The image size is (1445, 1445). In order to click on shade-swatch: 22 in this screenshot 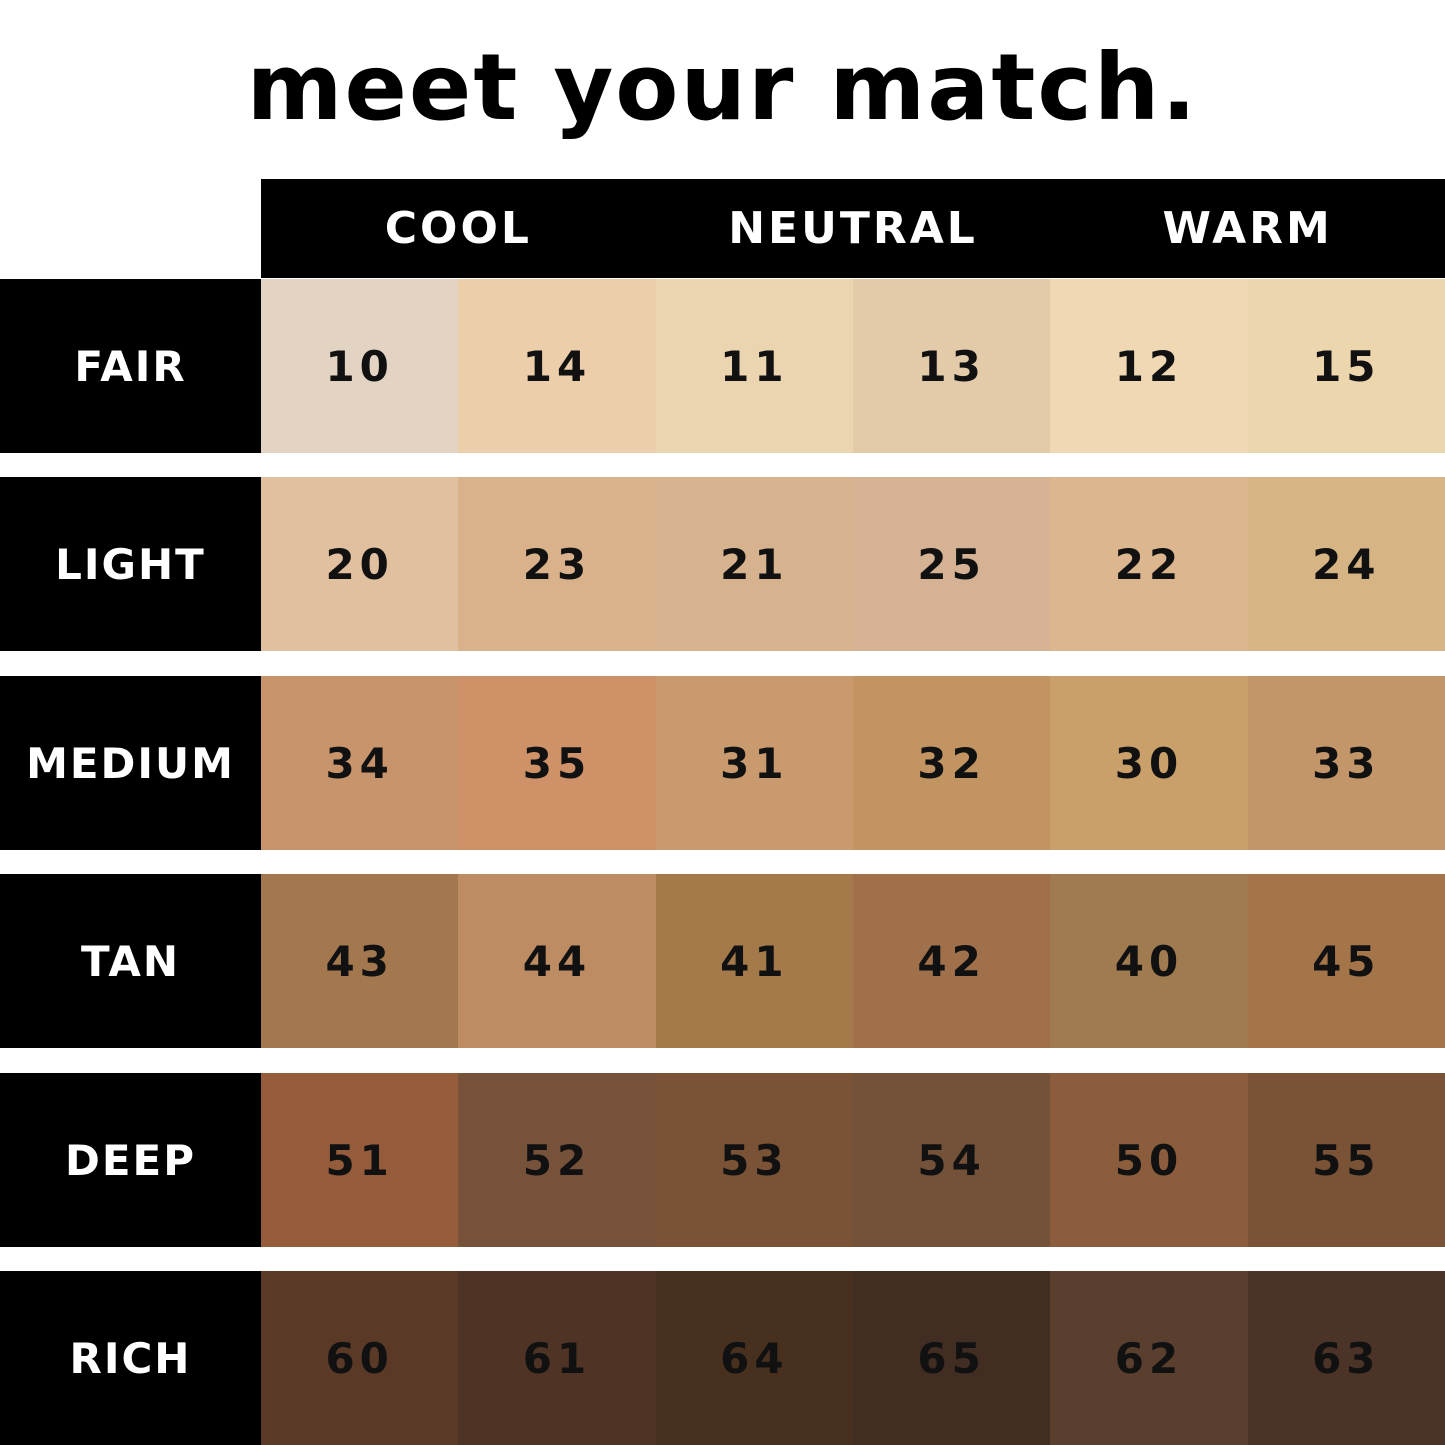, I will do `click(1149, 564)`.